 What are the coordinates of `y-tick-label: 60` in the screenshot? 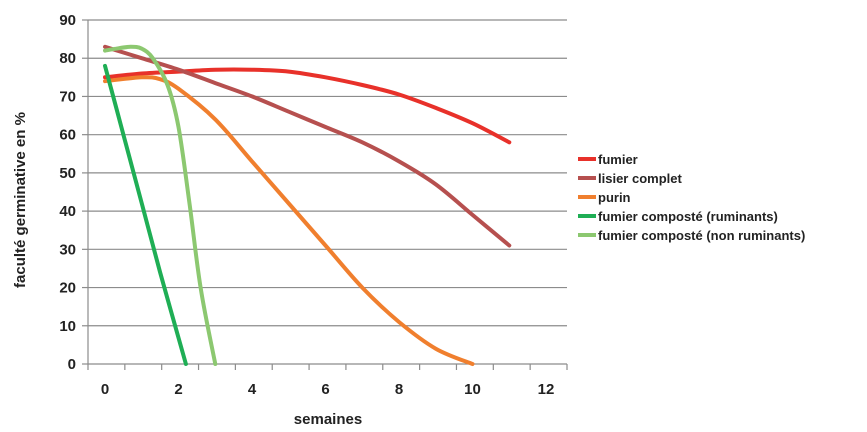 It's located at (67, 135).